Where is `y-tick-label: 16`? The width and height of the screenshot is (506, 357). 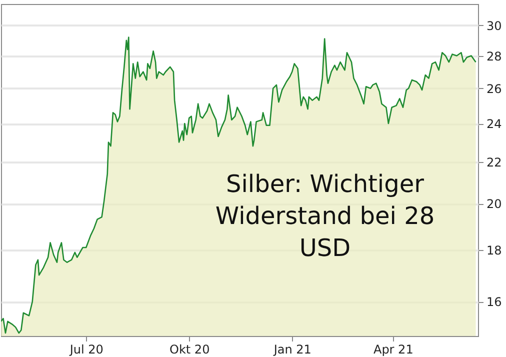 y-tick-label: 16 is located at coordinates (494, 302).